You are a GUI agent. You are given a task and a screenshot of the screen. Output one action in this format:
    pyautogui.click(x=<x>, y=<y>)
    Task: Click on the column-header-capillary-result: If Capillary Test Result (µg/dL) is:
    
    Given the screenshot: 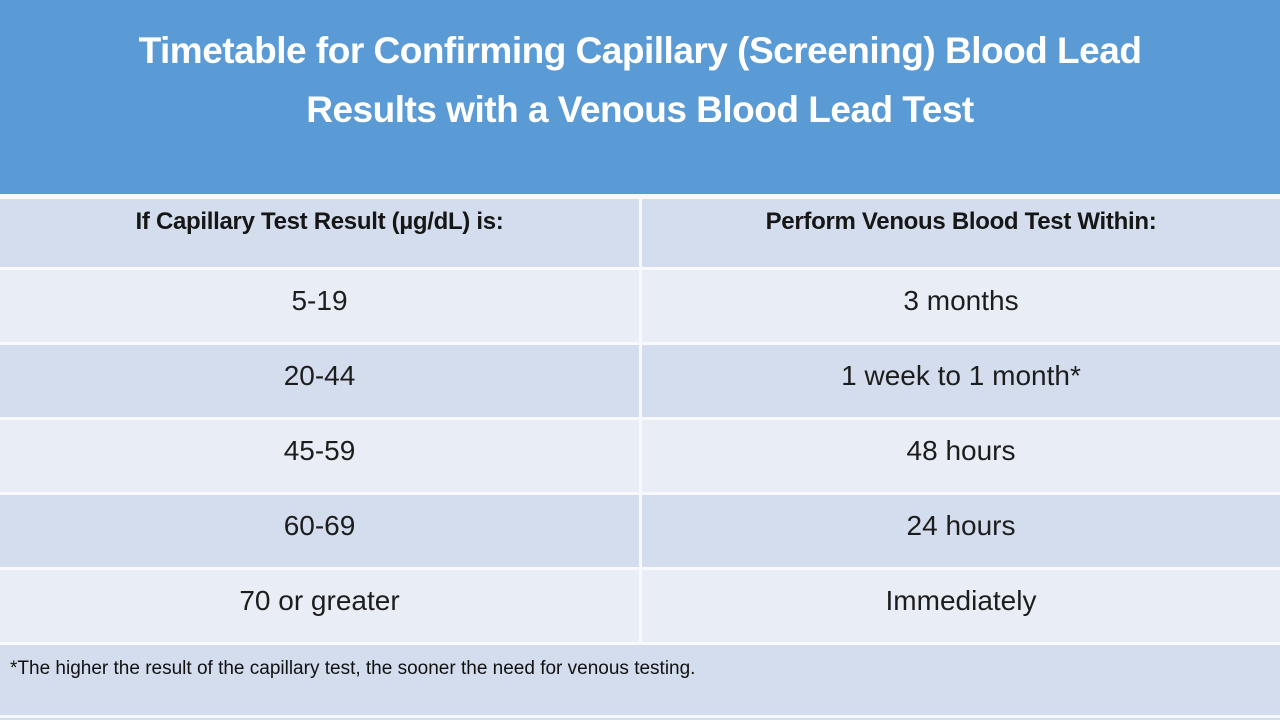 What is the action you would take?
    pyautogui.click(x=319, y=233)
    